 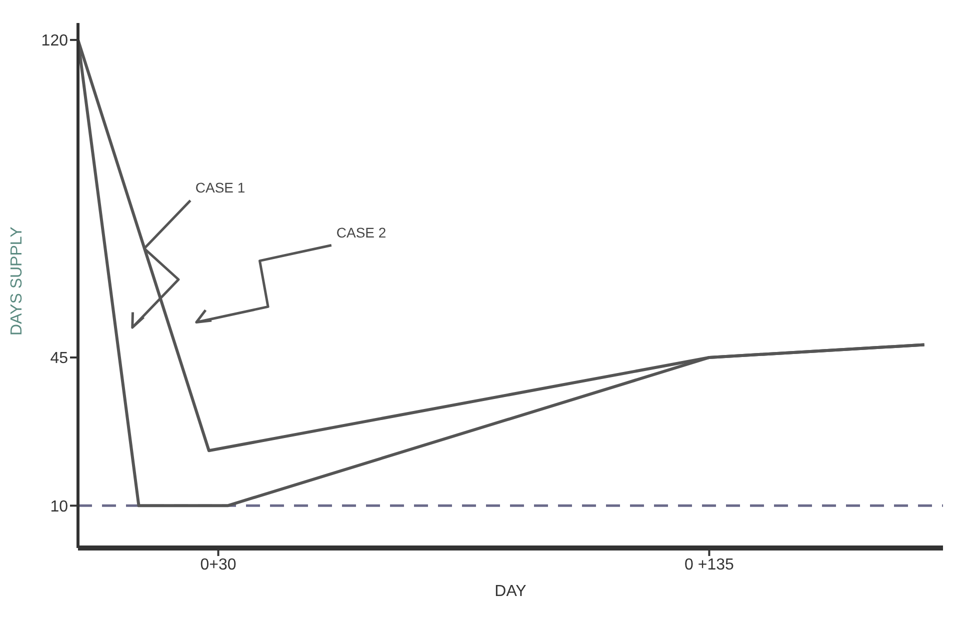 What do you see at coordinates (709, 565) in the screenshot?
I see `x-tick-label: 0 +135` at bounding box center [709, 565].